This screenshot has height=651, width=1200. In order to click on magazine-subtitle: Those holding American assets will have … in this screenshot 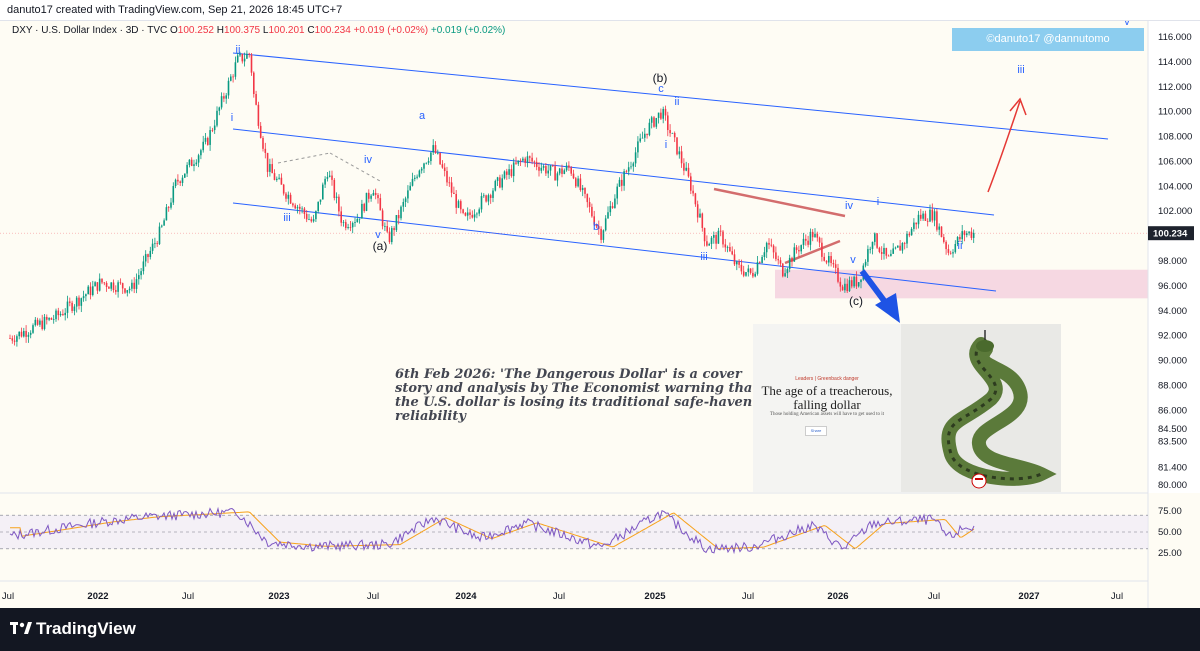, I will do `click(827, 414)`.